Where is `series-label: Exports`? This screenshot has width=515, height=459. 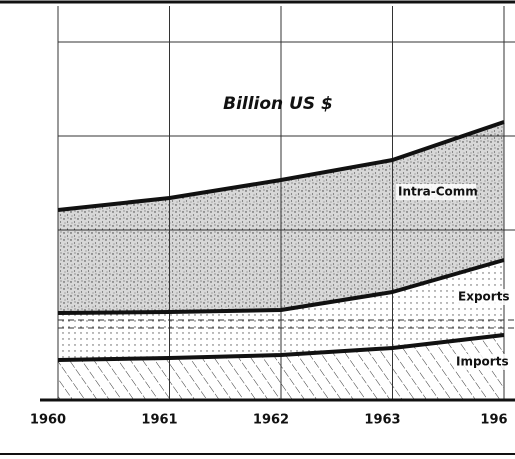
series-label: Exports is located at coordinates (484, 297).